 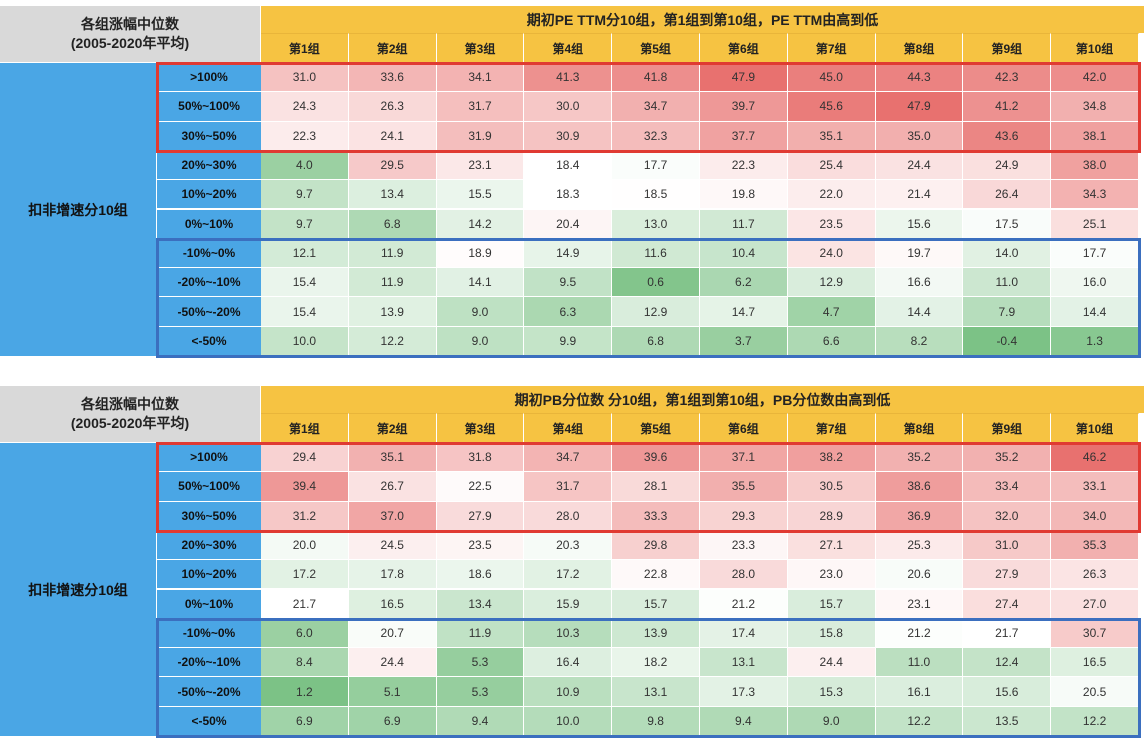 I want to click on heatmap-cell: 29.3, so click(x=744, y=516).